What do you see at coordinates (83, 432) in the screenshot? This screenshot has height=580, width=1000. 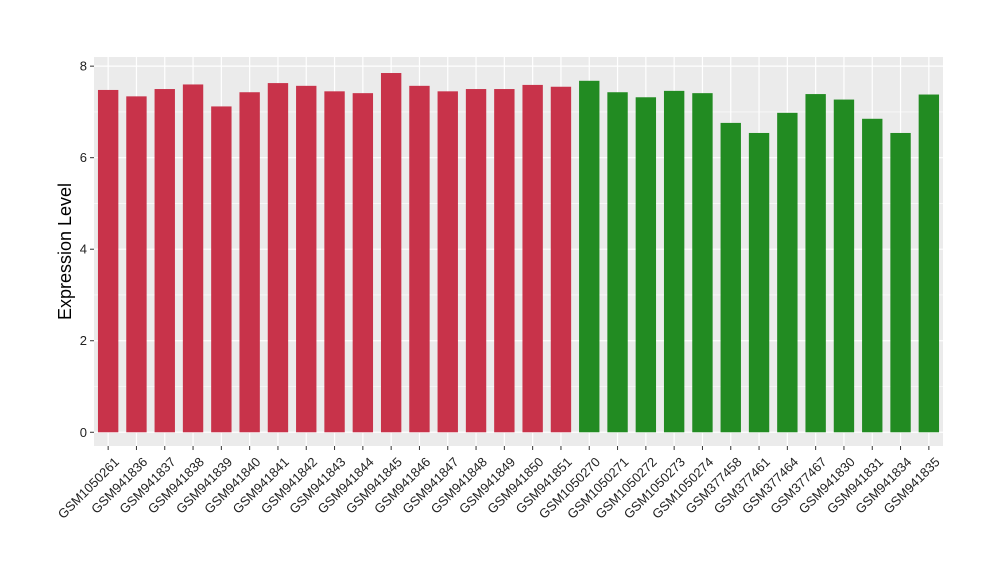 I see `y-tick-label: 0` at bounding box center [83, 432].